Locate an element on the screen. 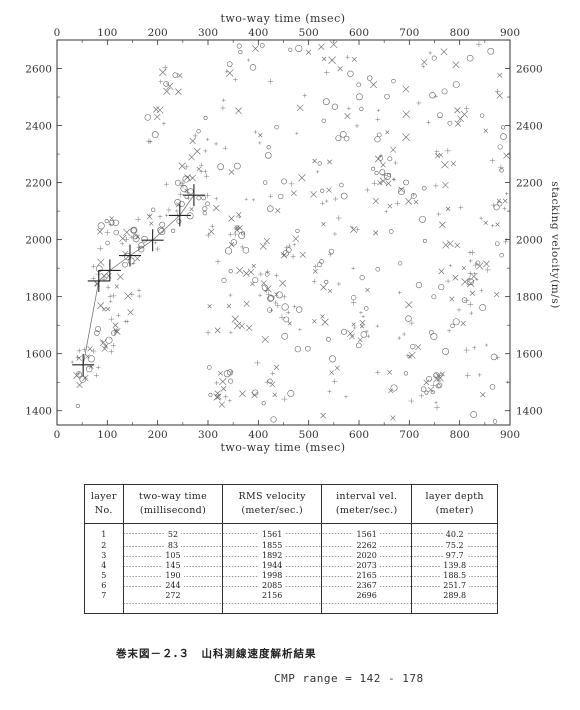 The width and height of the screenshot is (580, 710). y-tick-label-left: 1800 is located at coordinates (38, 298).